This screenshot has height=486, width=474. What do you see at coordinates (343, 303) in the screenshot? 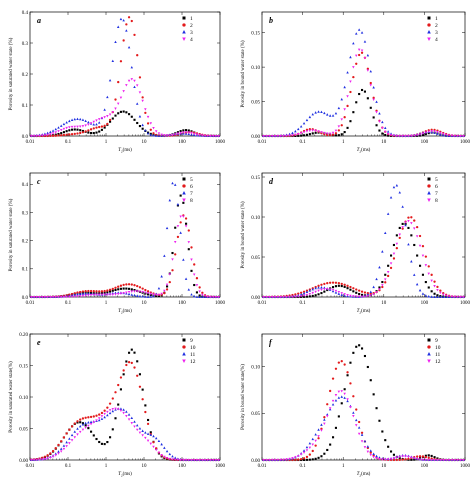
I see `x-tick-label: 1` at bounding box center [343, 303].